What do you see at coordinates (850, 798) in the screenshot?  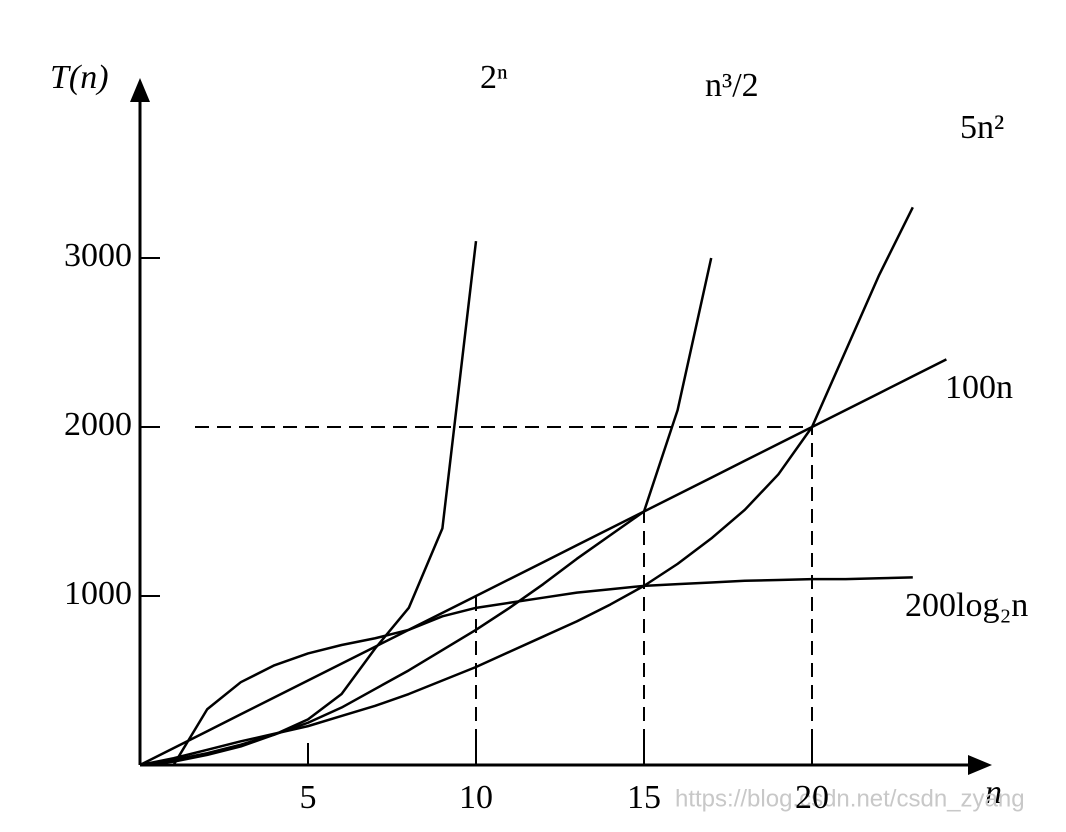 I see `watermark: https://blog.csdn.net/csdn_zyang` at bounding box center [850, 798].